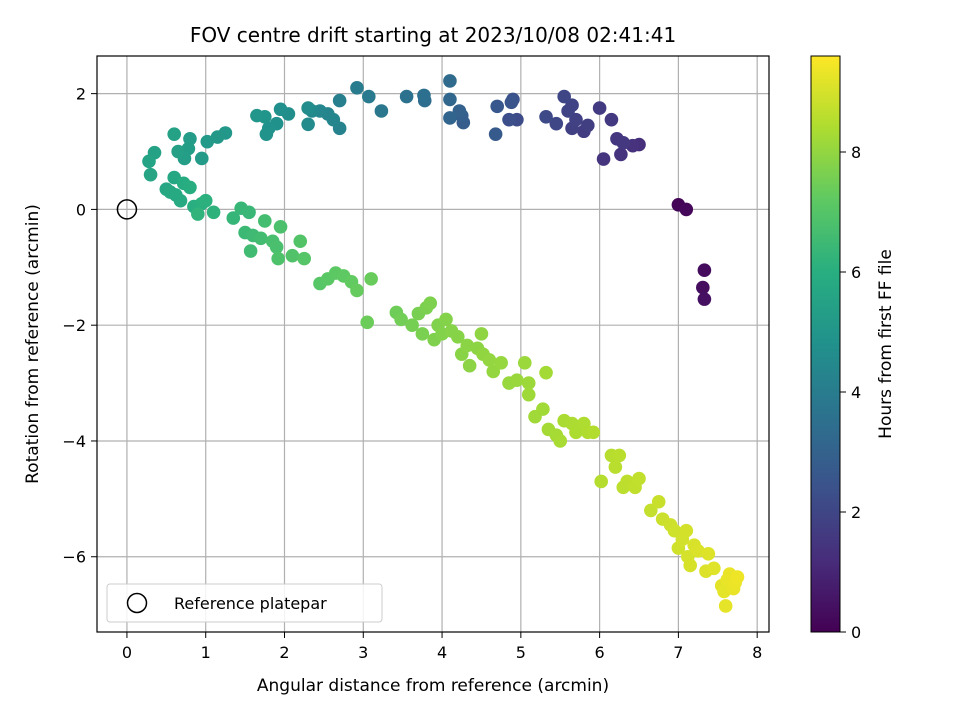 The width and height of the screenshot is (960, 720). Describe the element at coordinates (74, 325) in the screenshot. I see `y-tick-label: −2` at that location.